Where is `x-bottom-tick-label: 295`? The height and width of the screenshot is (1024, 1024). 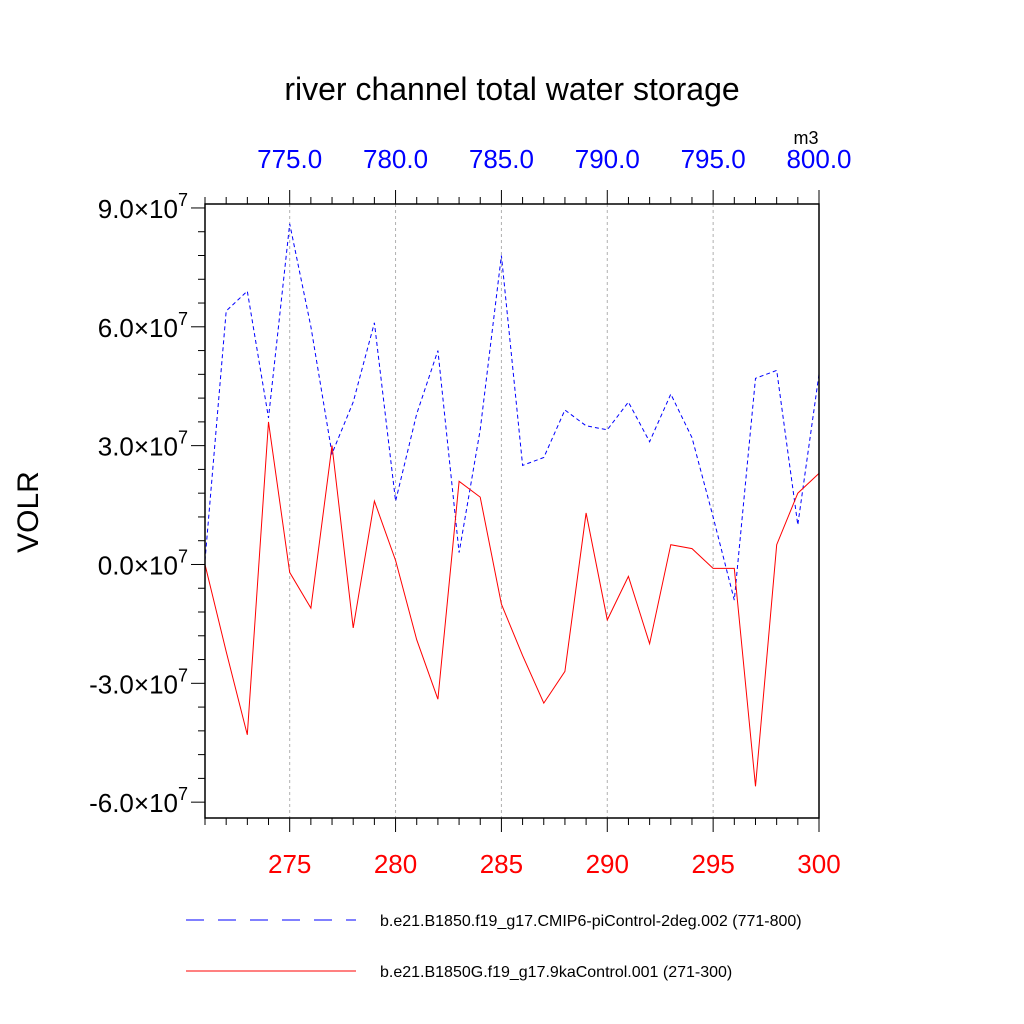
x-bottom-tick-label: 295 is located at coordinates (712, 864).